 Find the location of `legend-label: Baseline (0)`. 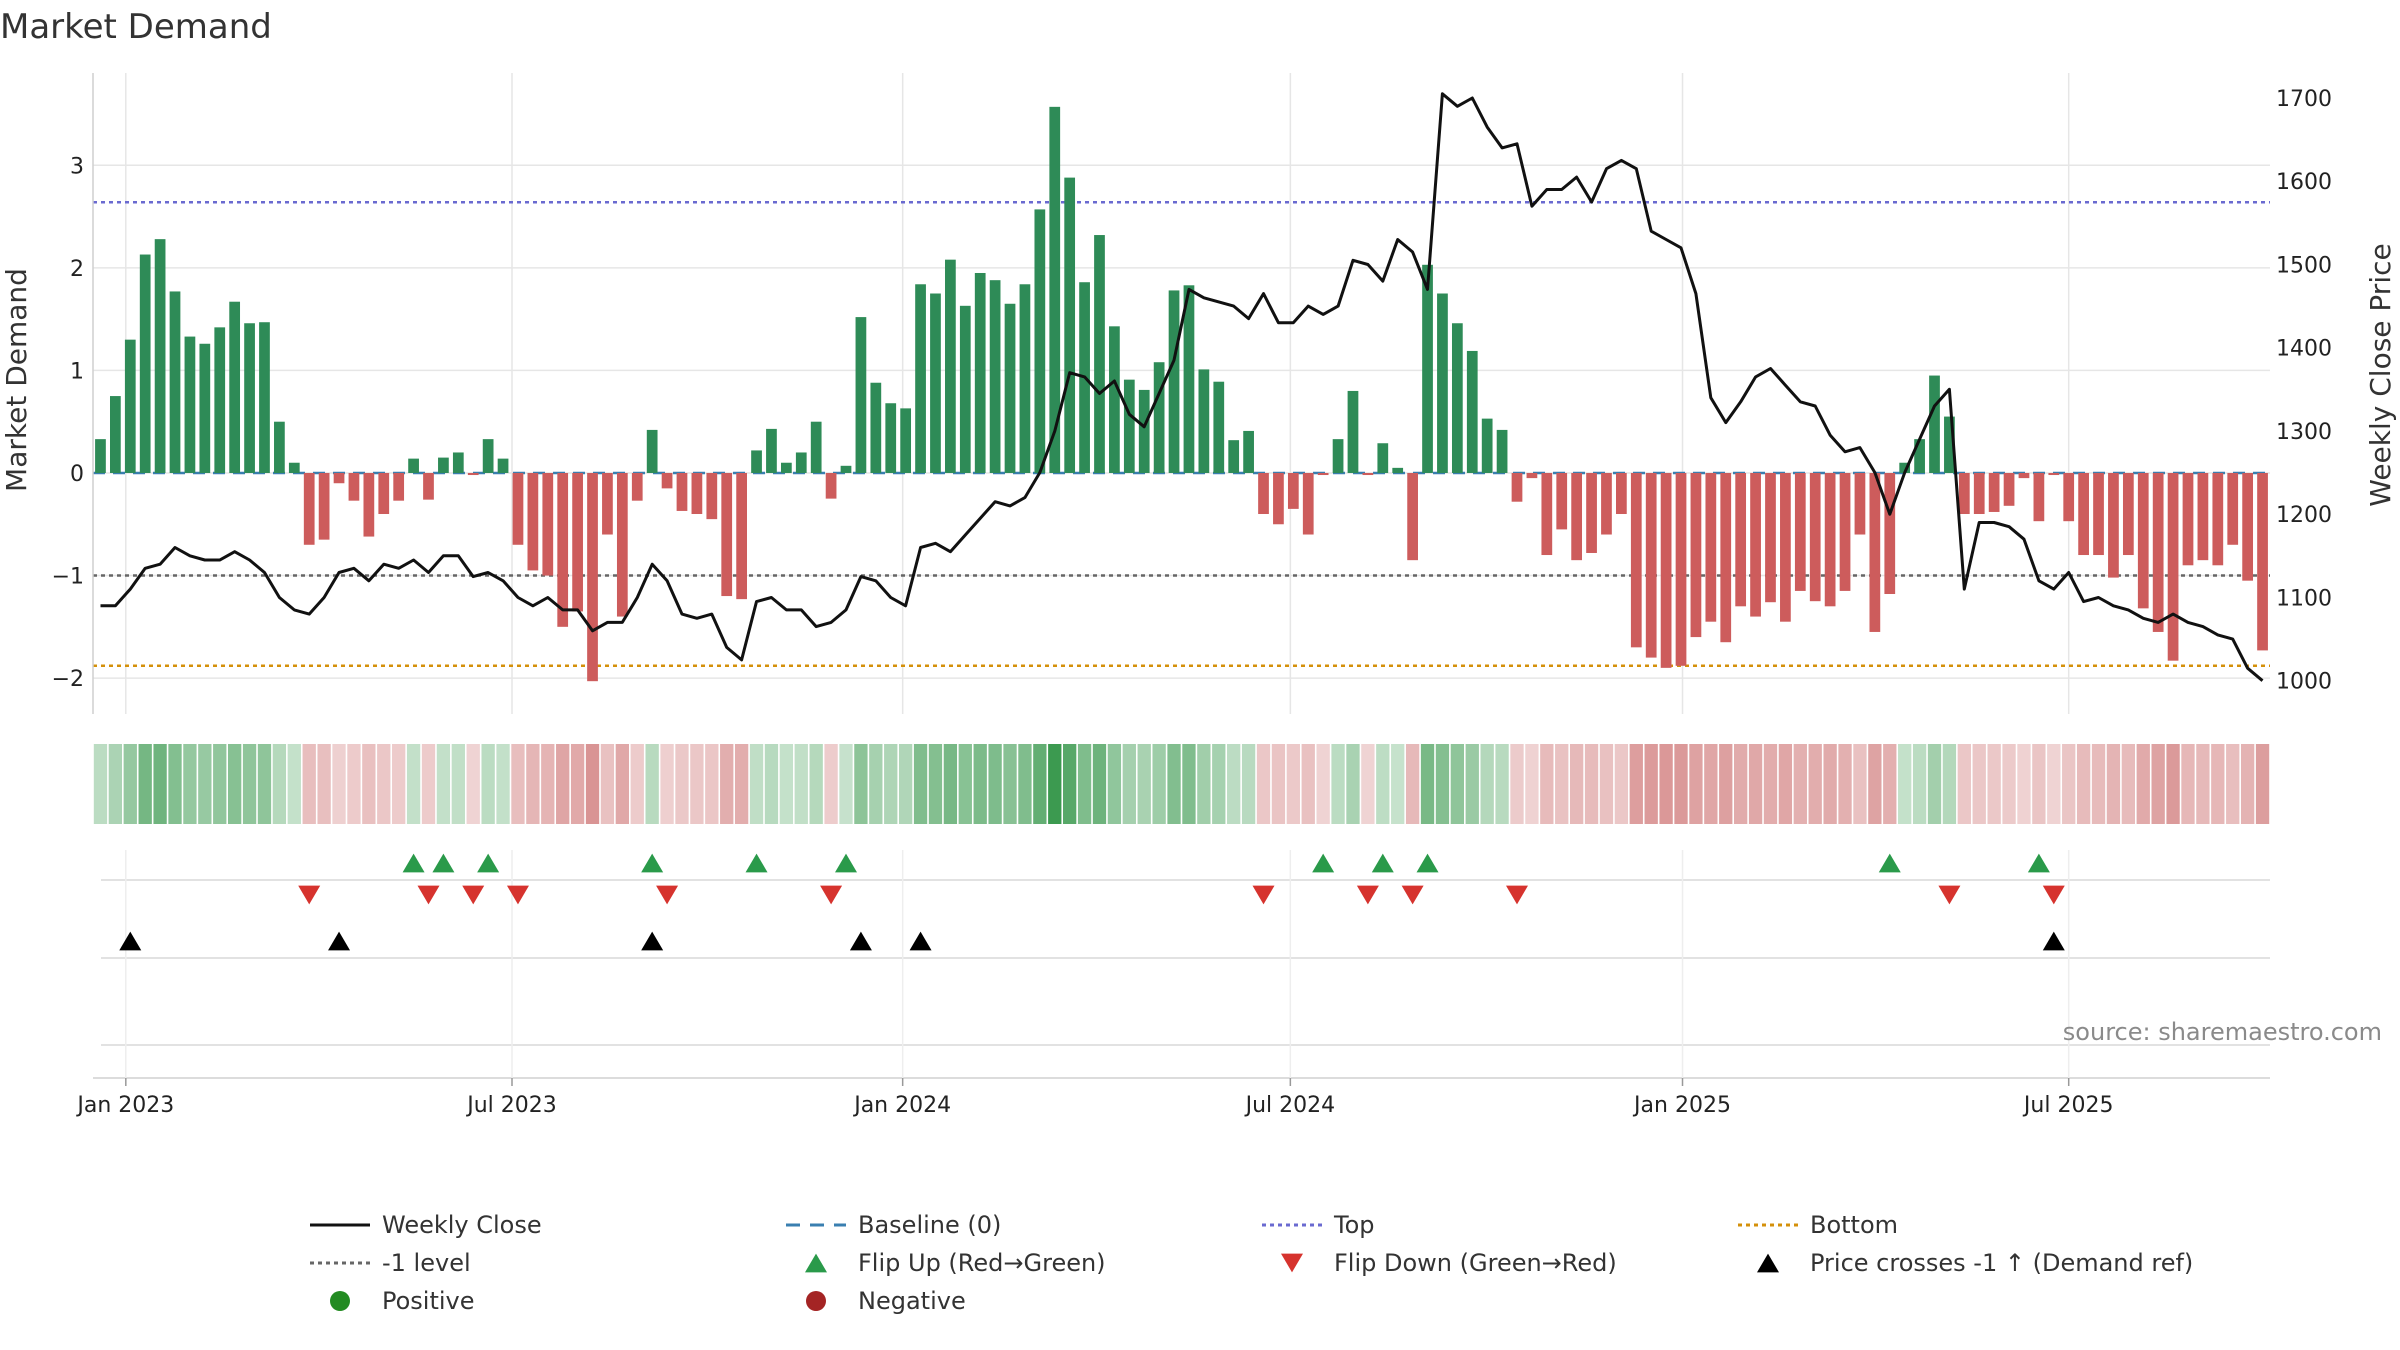

legend-label: Baseline (0) is located at coordinates (929, 1225).